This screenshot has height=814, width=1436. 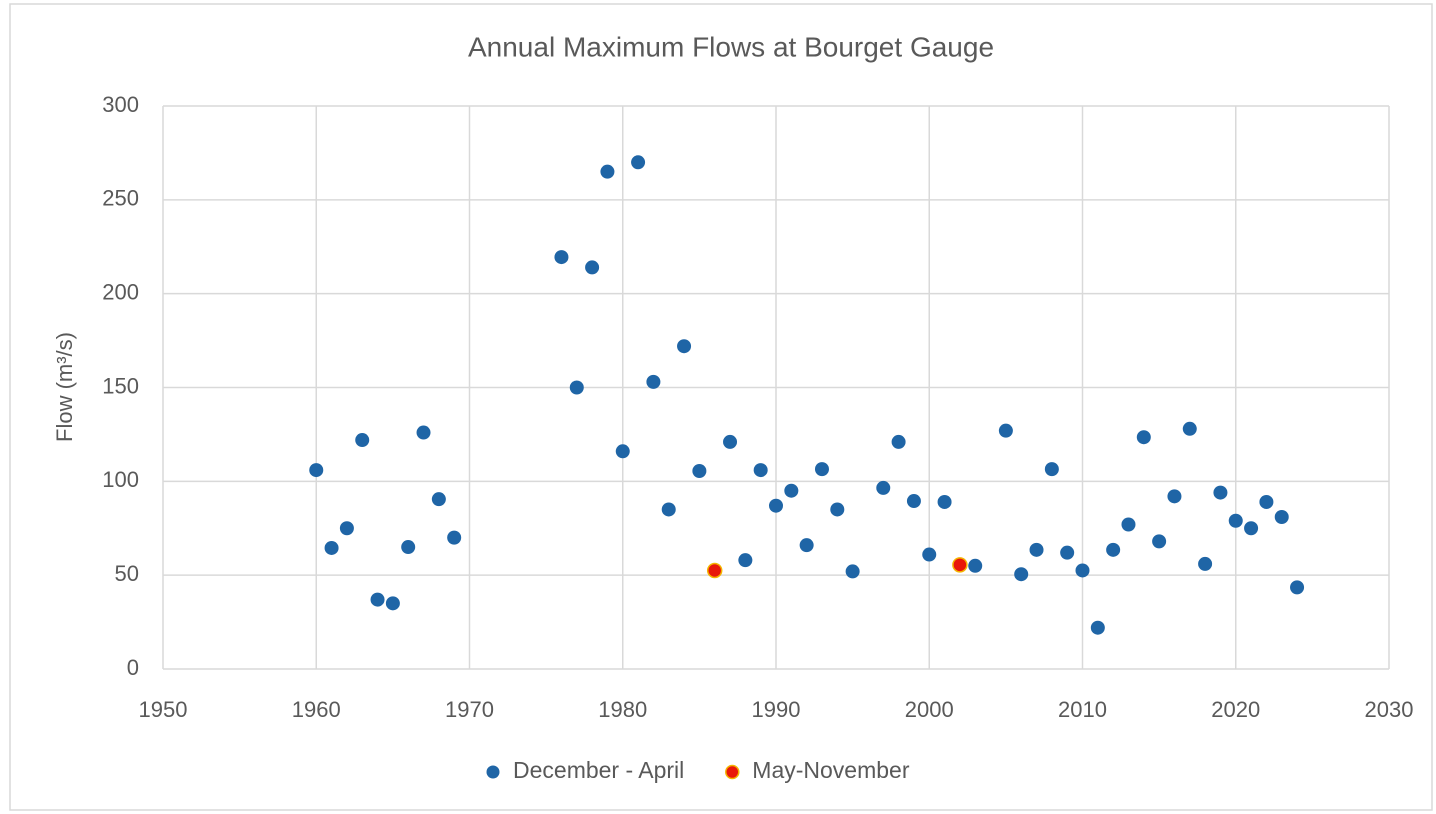 What do you see at coordinates (127, 573) in the screenshot?
I see `y-tick-label: 50` at bounding box center [127, 573].